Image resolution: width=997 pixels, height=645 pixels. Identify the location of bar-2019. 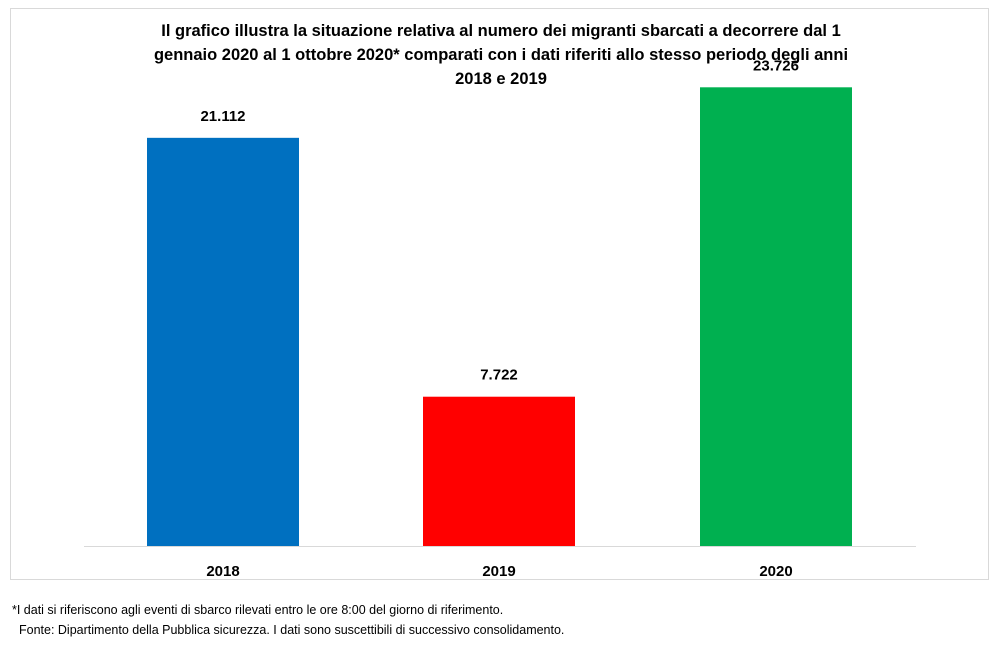
(499, 471).